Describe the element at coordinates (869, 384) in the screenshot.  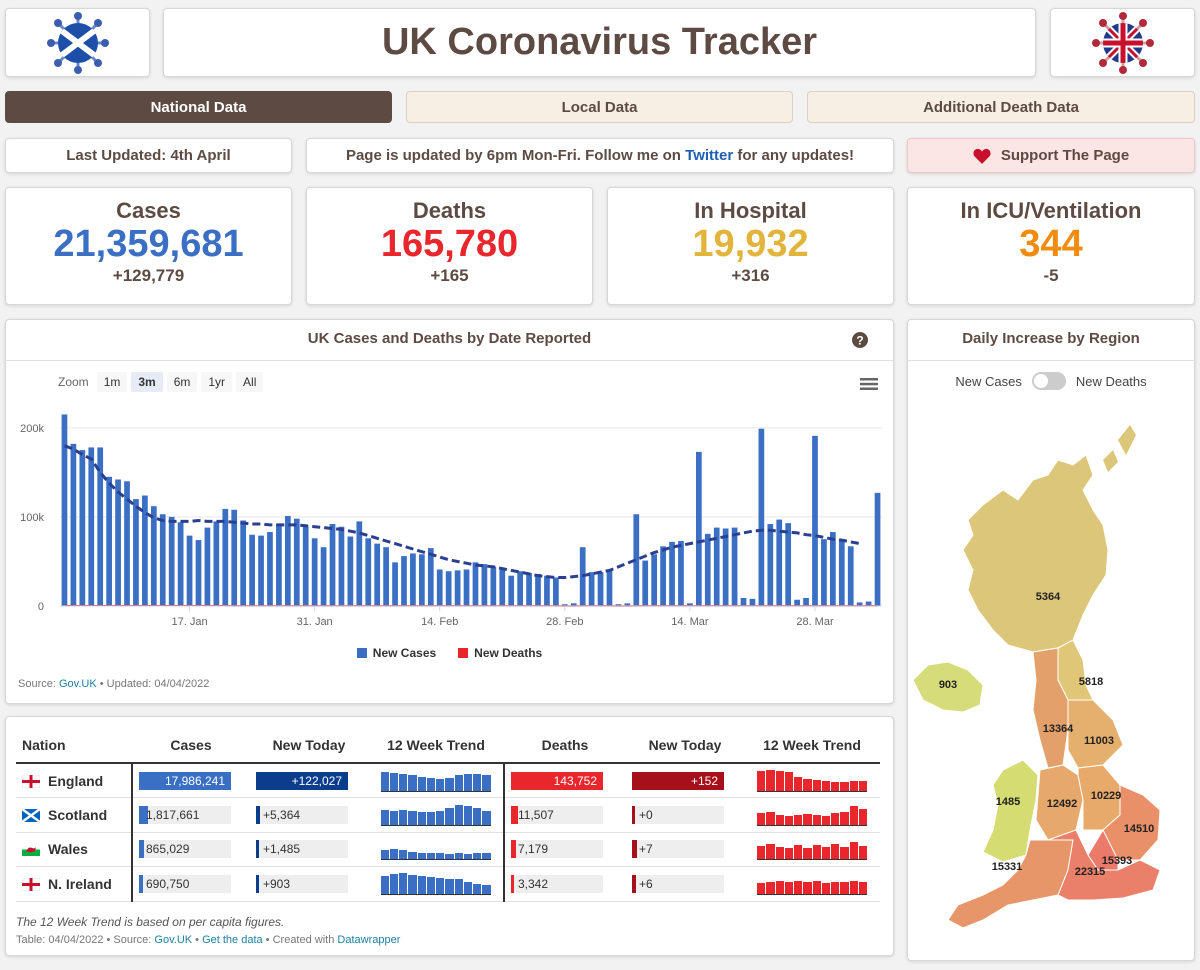
I see `hamburger-menu-icon` at that location.